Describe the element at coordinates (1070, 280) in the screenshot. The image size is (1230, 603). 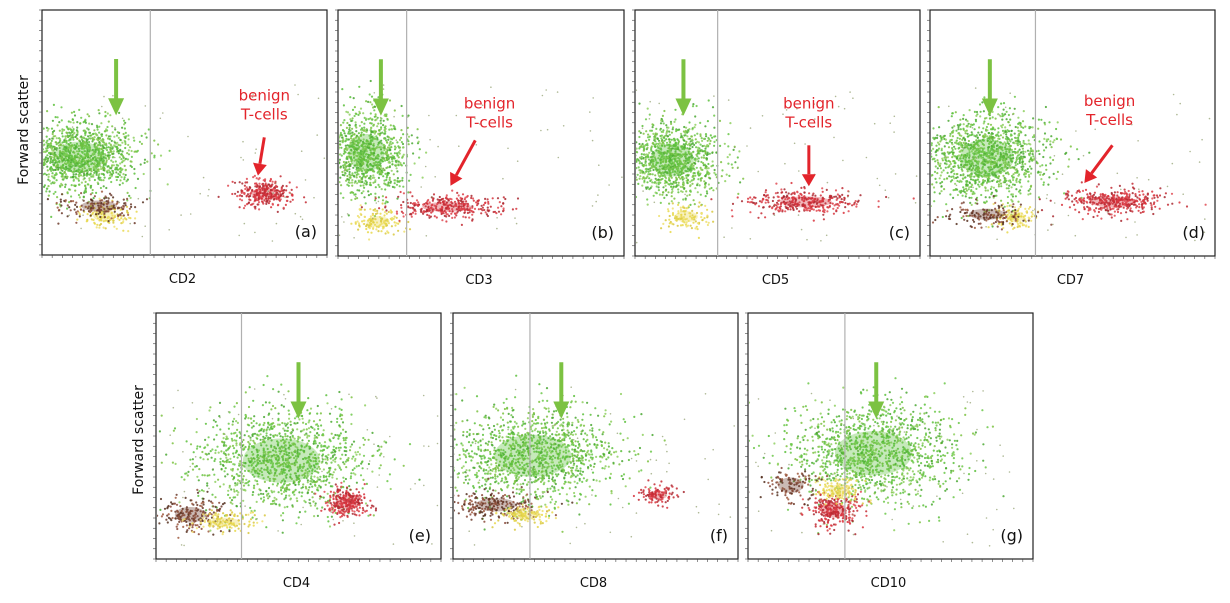
I see `x-axis-label: CD7` at that location.